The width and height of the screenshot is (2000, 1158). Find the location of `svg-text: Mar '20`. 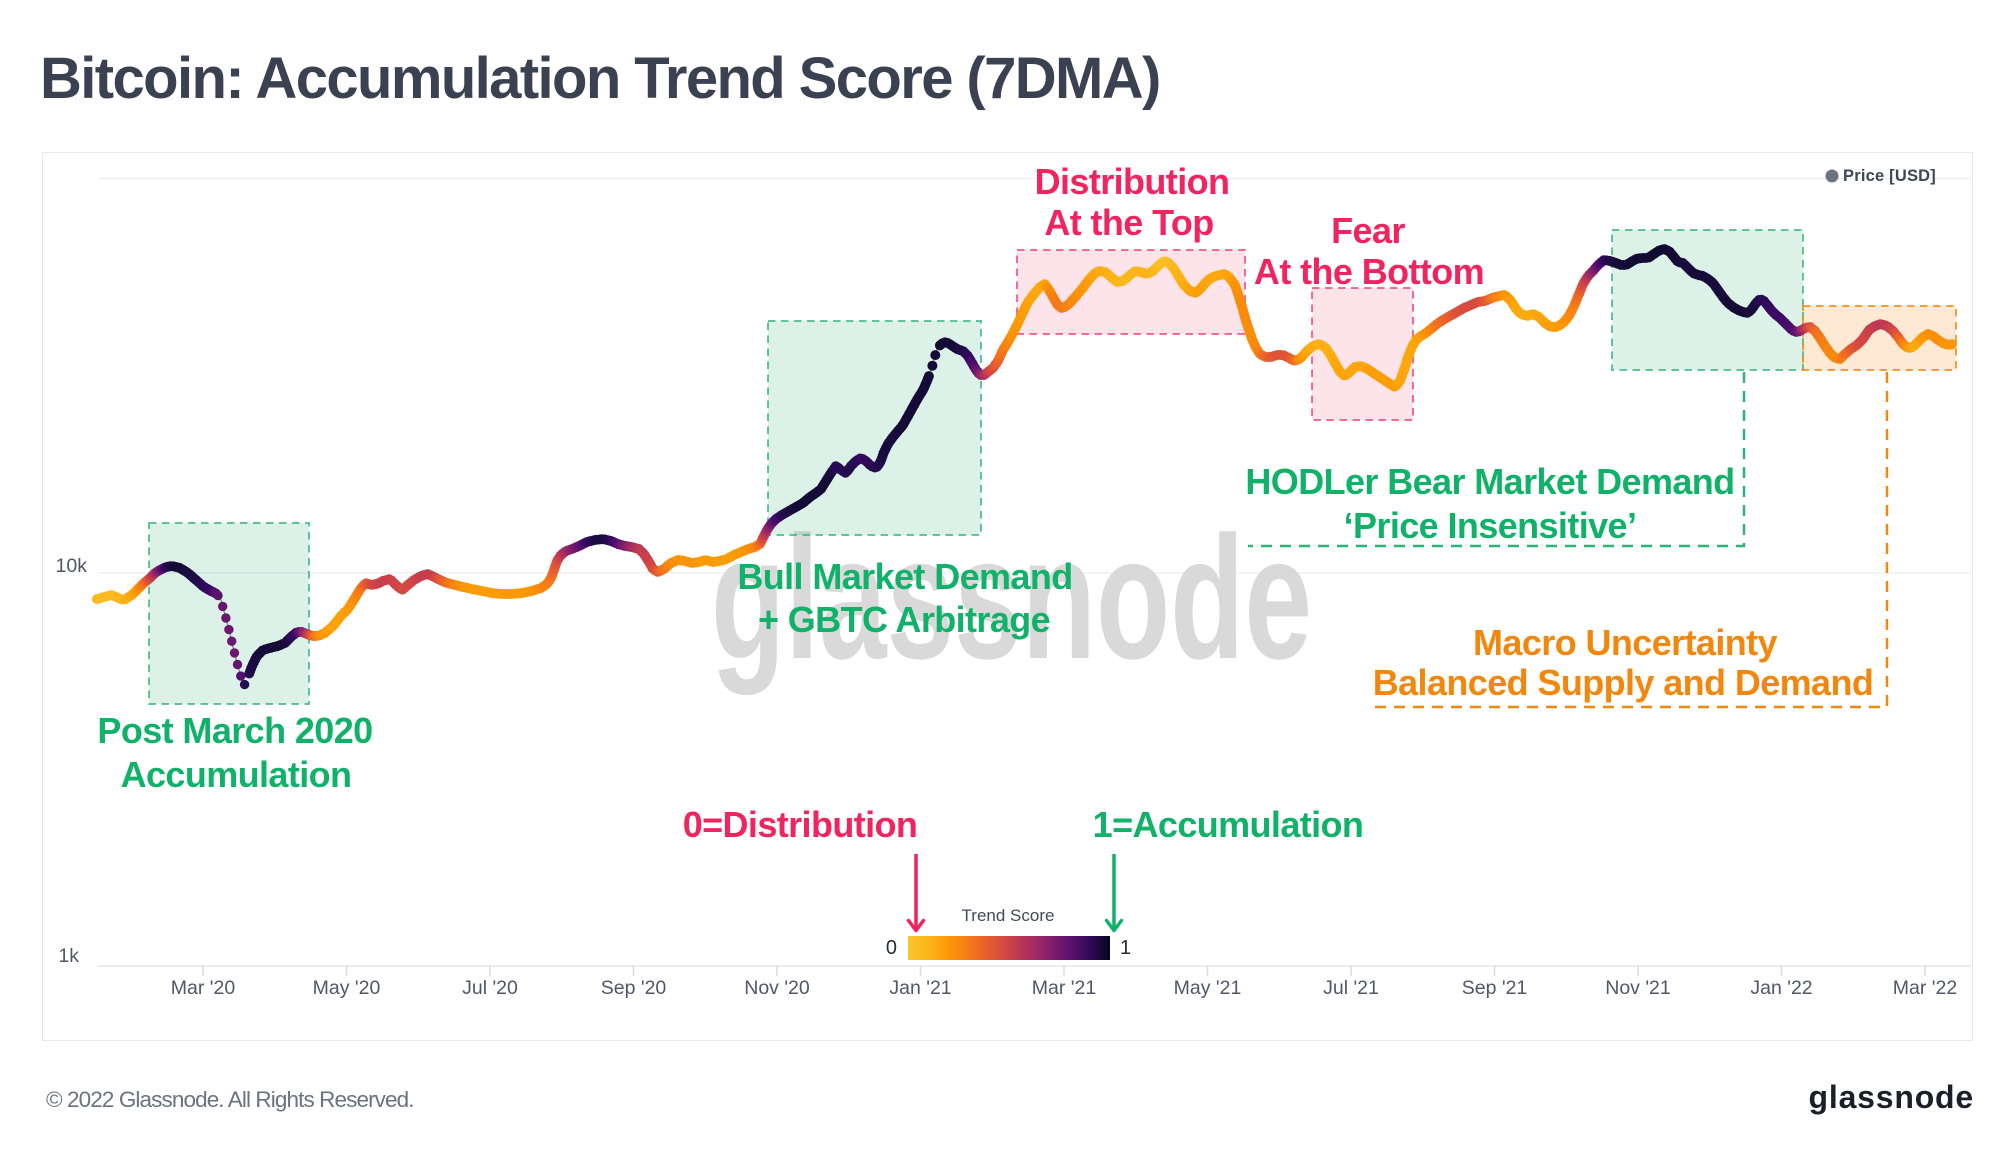

svg-text: Mar '20 is located at coordinates (203, 988).